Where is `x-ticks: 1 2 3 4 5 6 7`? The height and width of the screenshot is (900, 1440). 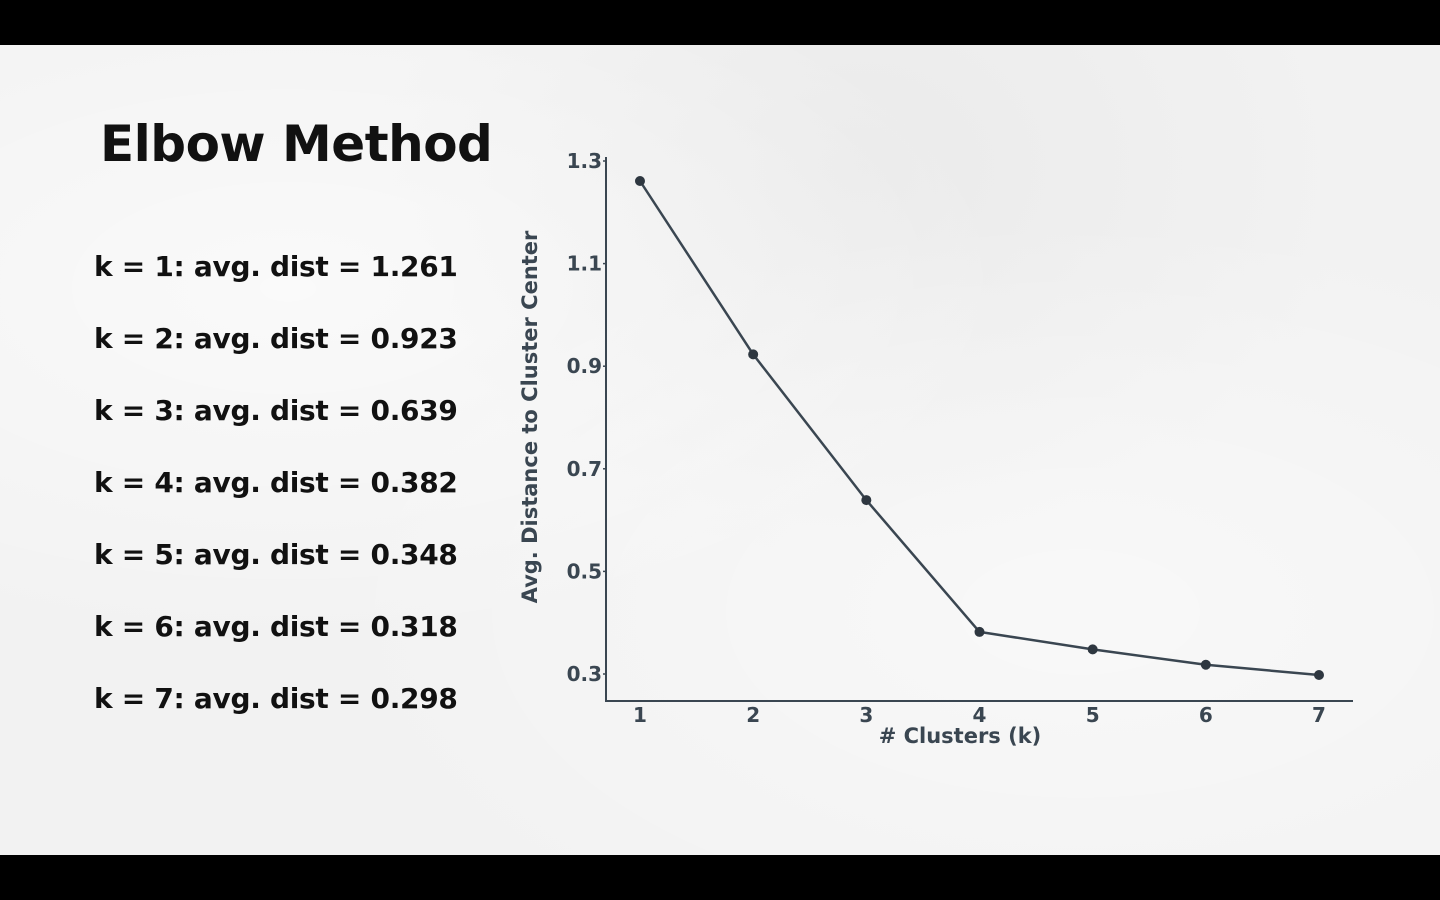 x-ticks: 1 2 3 4 5 6 7 is located at coordinates (979, 715).